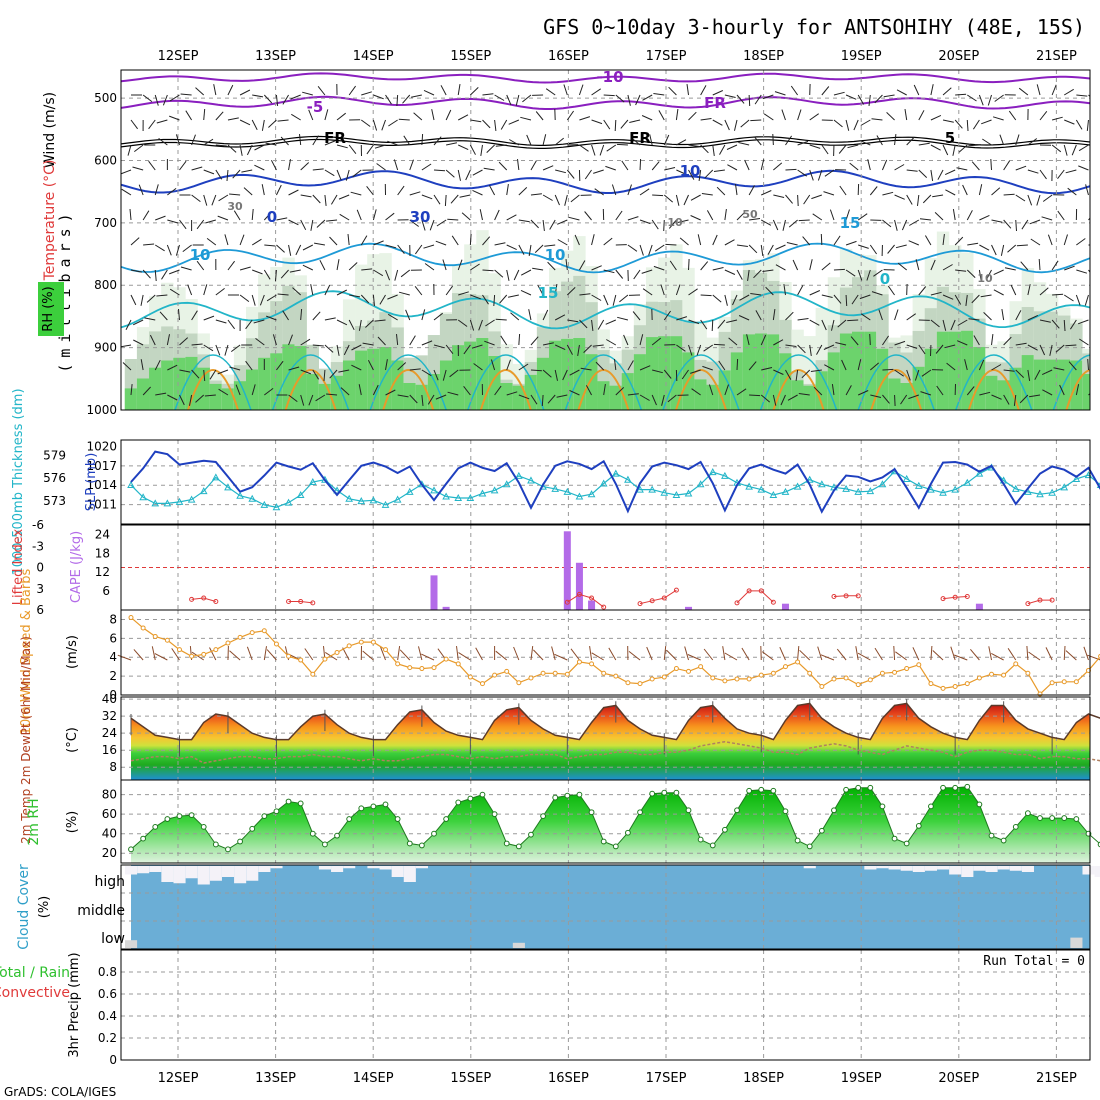  What do you see at coordinates (40, 589) in the screenshot?
I see `y-tick-label: 3` at bounding box center [40, 589].